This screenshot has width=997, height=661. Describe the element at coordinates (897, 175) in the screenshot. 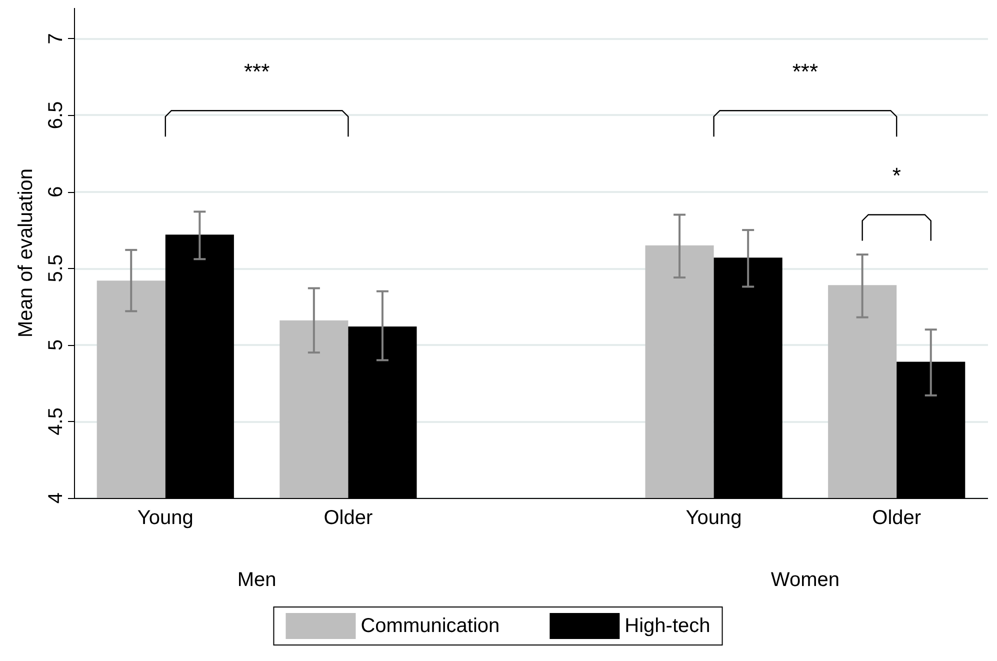

I see `annotation: *` at that location.